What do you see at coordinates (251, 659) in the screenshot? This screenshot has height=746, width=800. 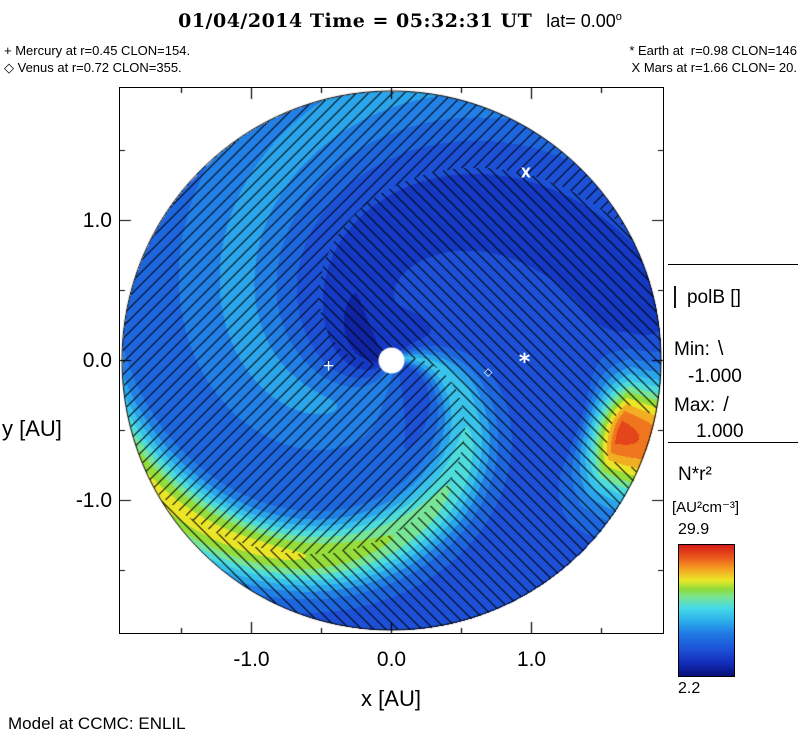 I see `x-tick-label: -1.0` at bounding box center [251, 659].